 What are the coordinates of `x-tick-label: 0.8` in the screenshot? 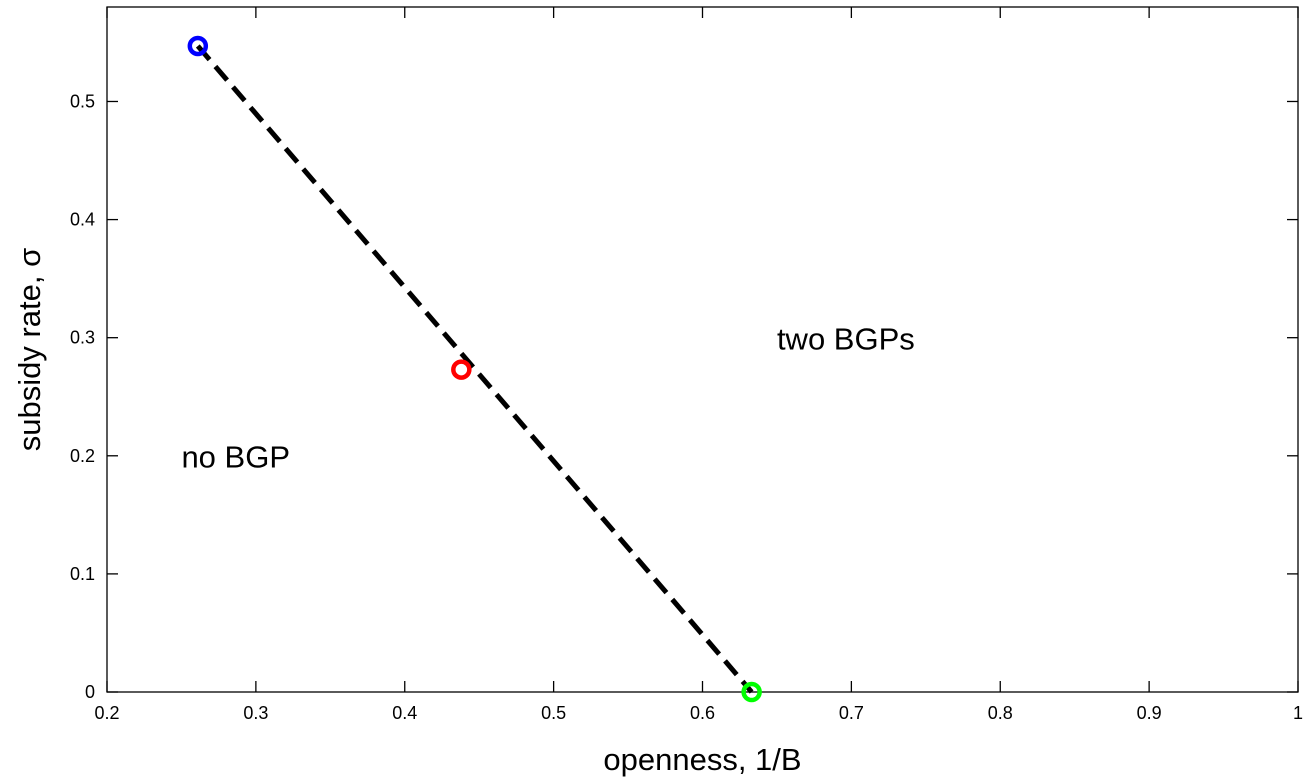 It's located at (1000, 713).